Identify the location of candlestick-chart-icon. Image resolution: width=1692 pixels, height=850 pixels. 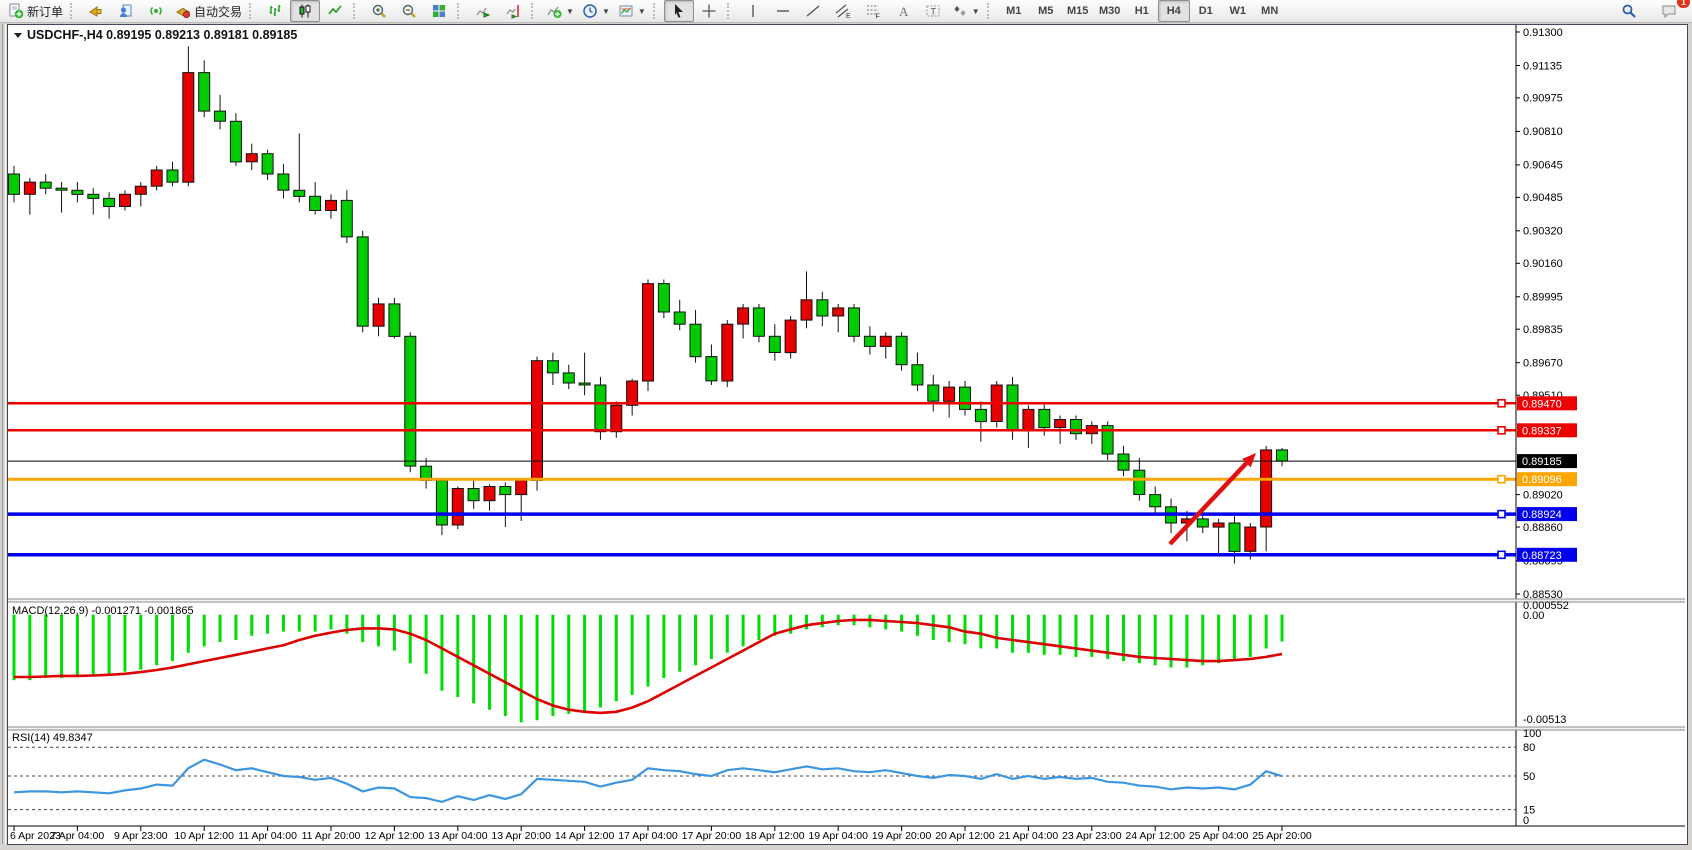
(305, 11).